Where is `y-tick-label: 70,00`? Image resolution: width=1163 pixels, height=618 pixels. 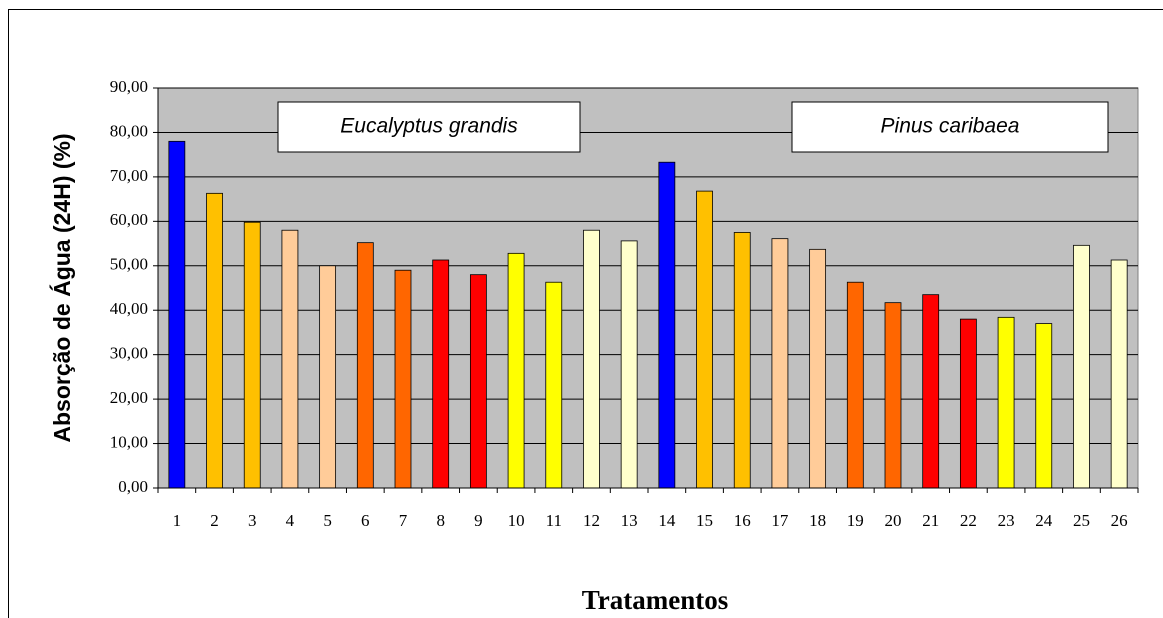
y-tick-label: 70,00 is located at coordinates (129, 175).